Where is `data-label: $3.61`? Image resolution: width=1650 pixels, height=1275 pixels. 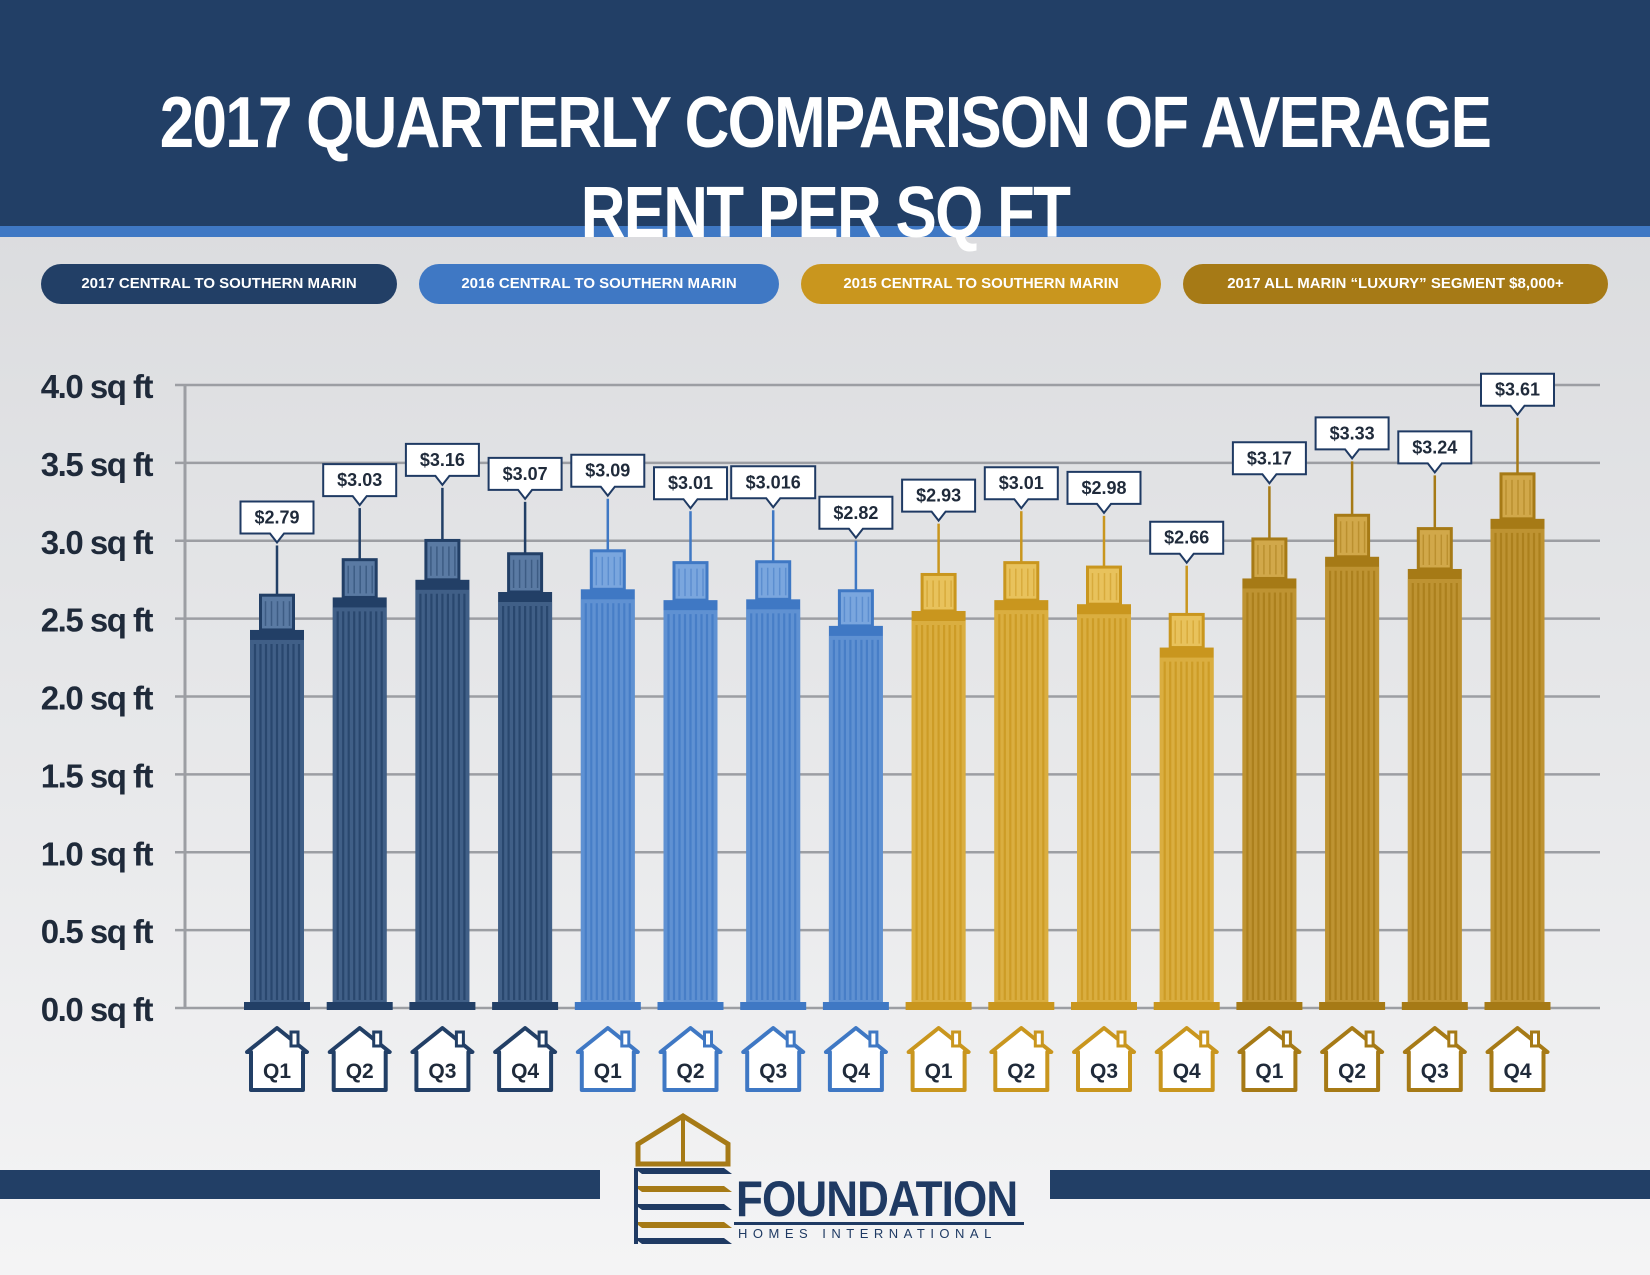
data-label: $3.61 is located at coordinates (1517, 390).